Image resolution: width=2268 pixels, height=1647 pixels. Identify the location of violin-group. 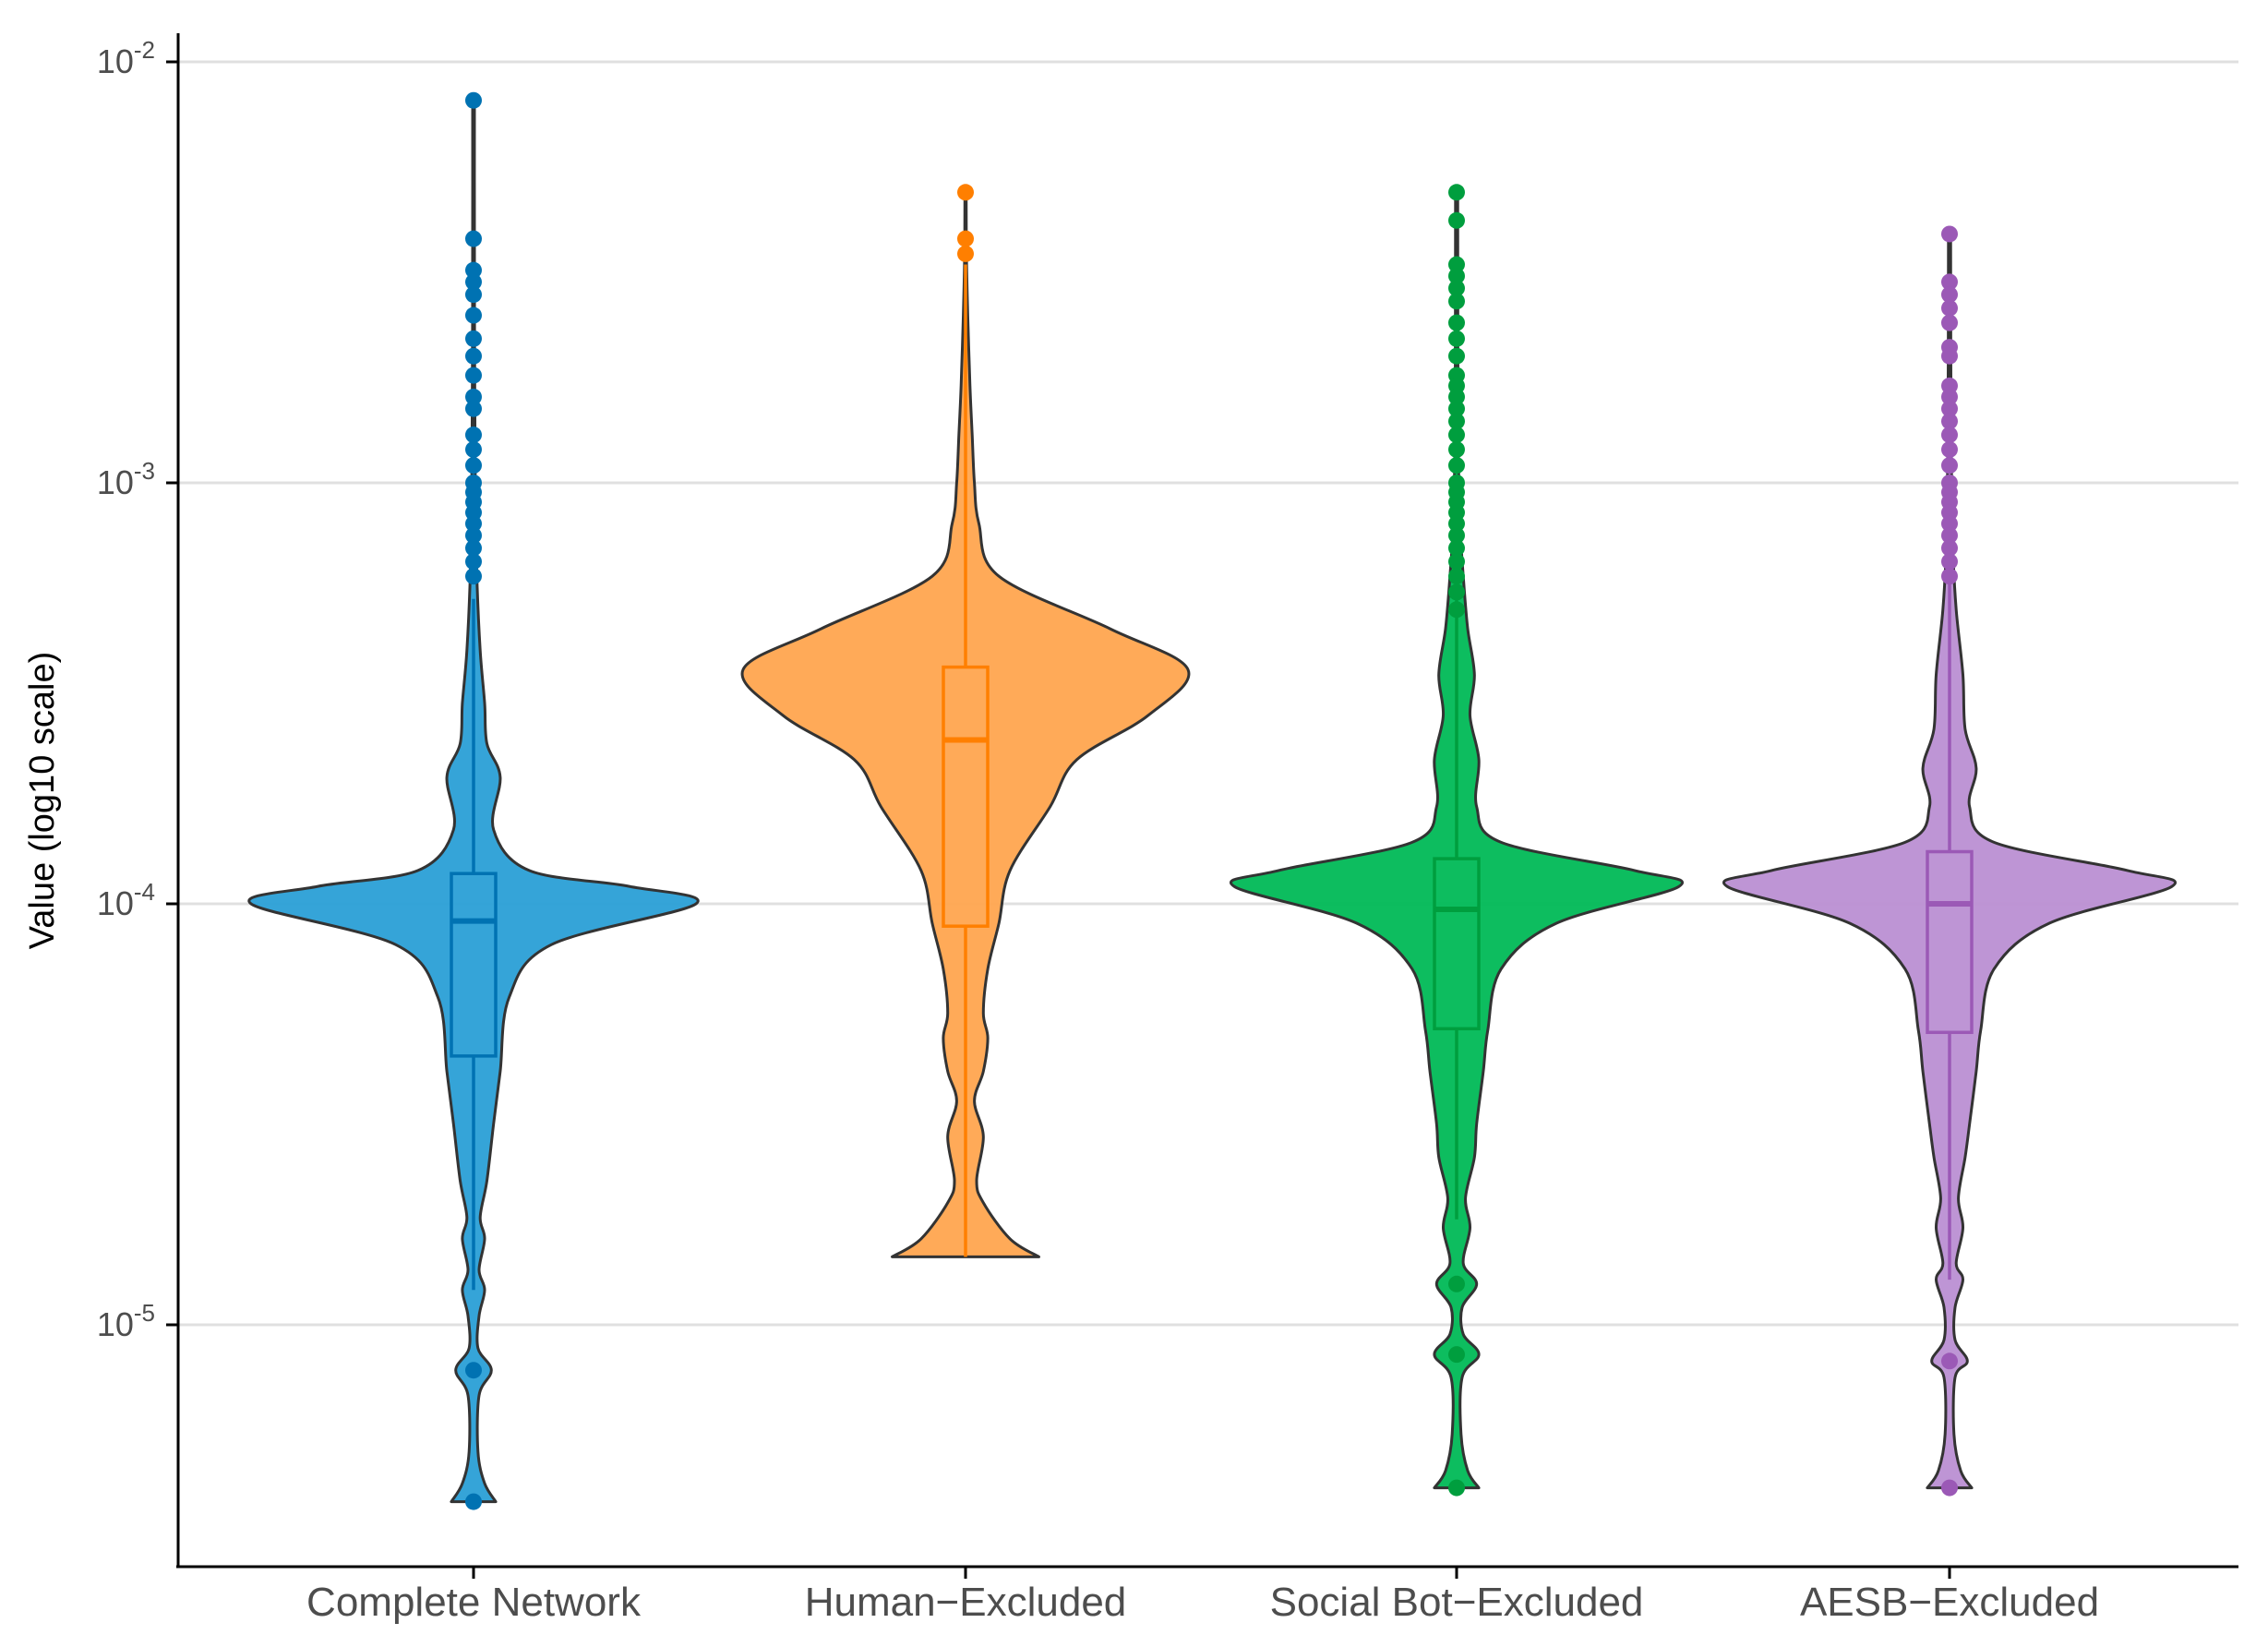
(965, 721).